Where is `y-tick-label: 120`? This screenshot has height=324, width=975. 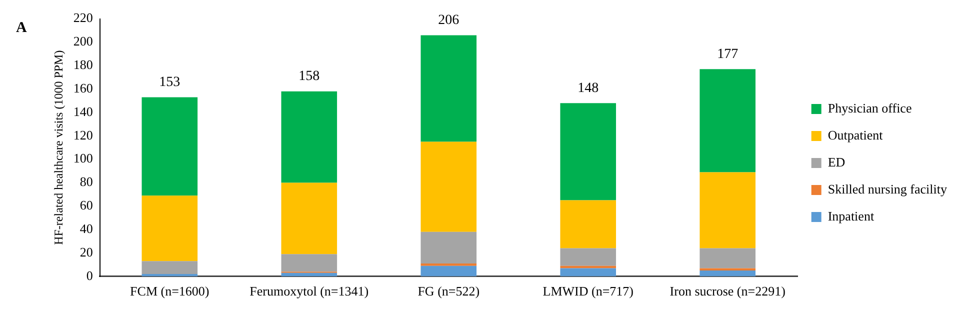
y-tick-label: 120 is located at coordinates (83, 134).